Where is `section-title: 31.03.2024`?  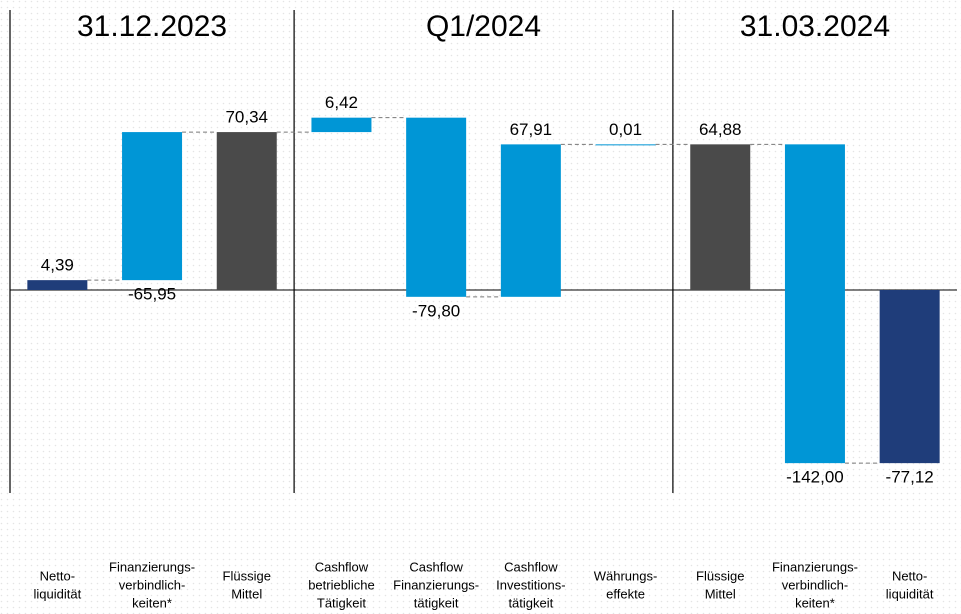 section-title: 31.03.2024 is located at coordinates (815, 26).